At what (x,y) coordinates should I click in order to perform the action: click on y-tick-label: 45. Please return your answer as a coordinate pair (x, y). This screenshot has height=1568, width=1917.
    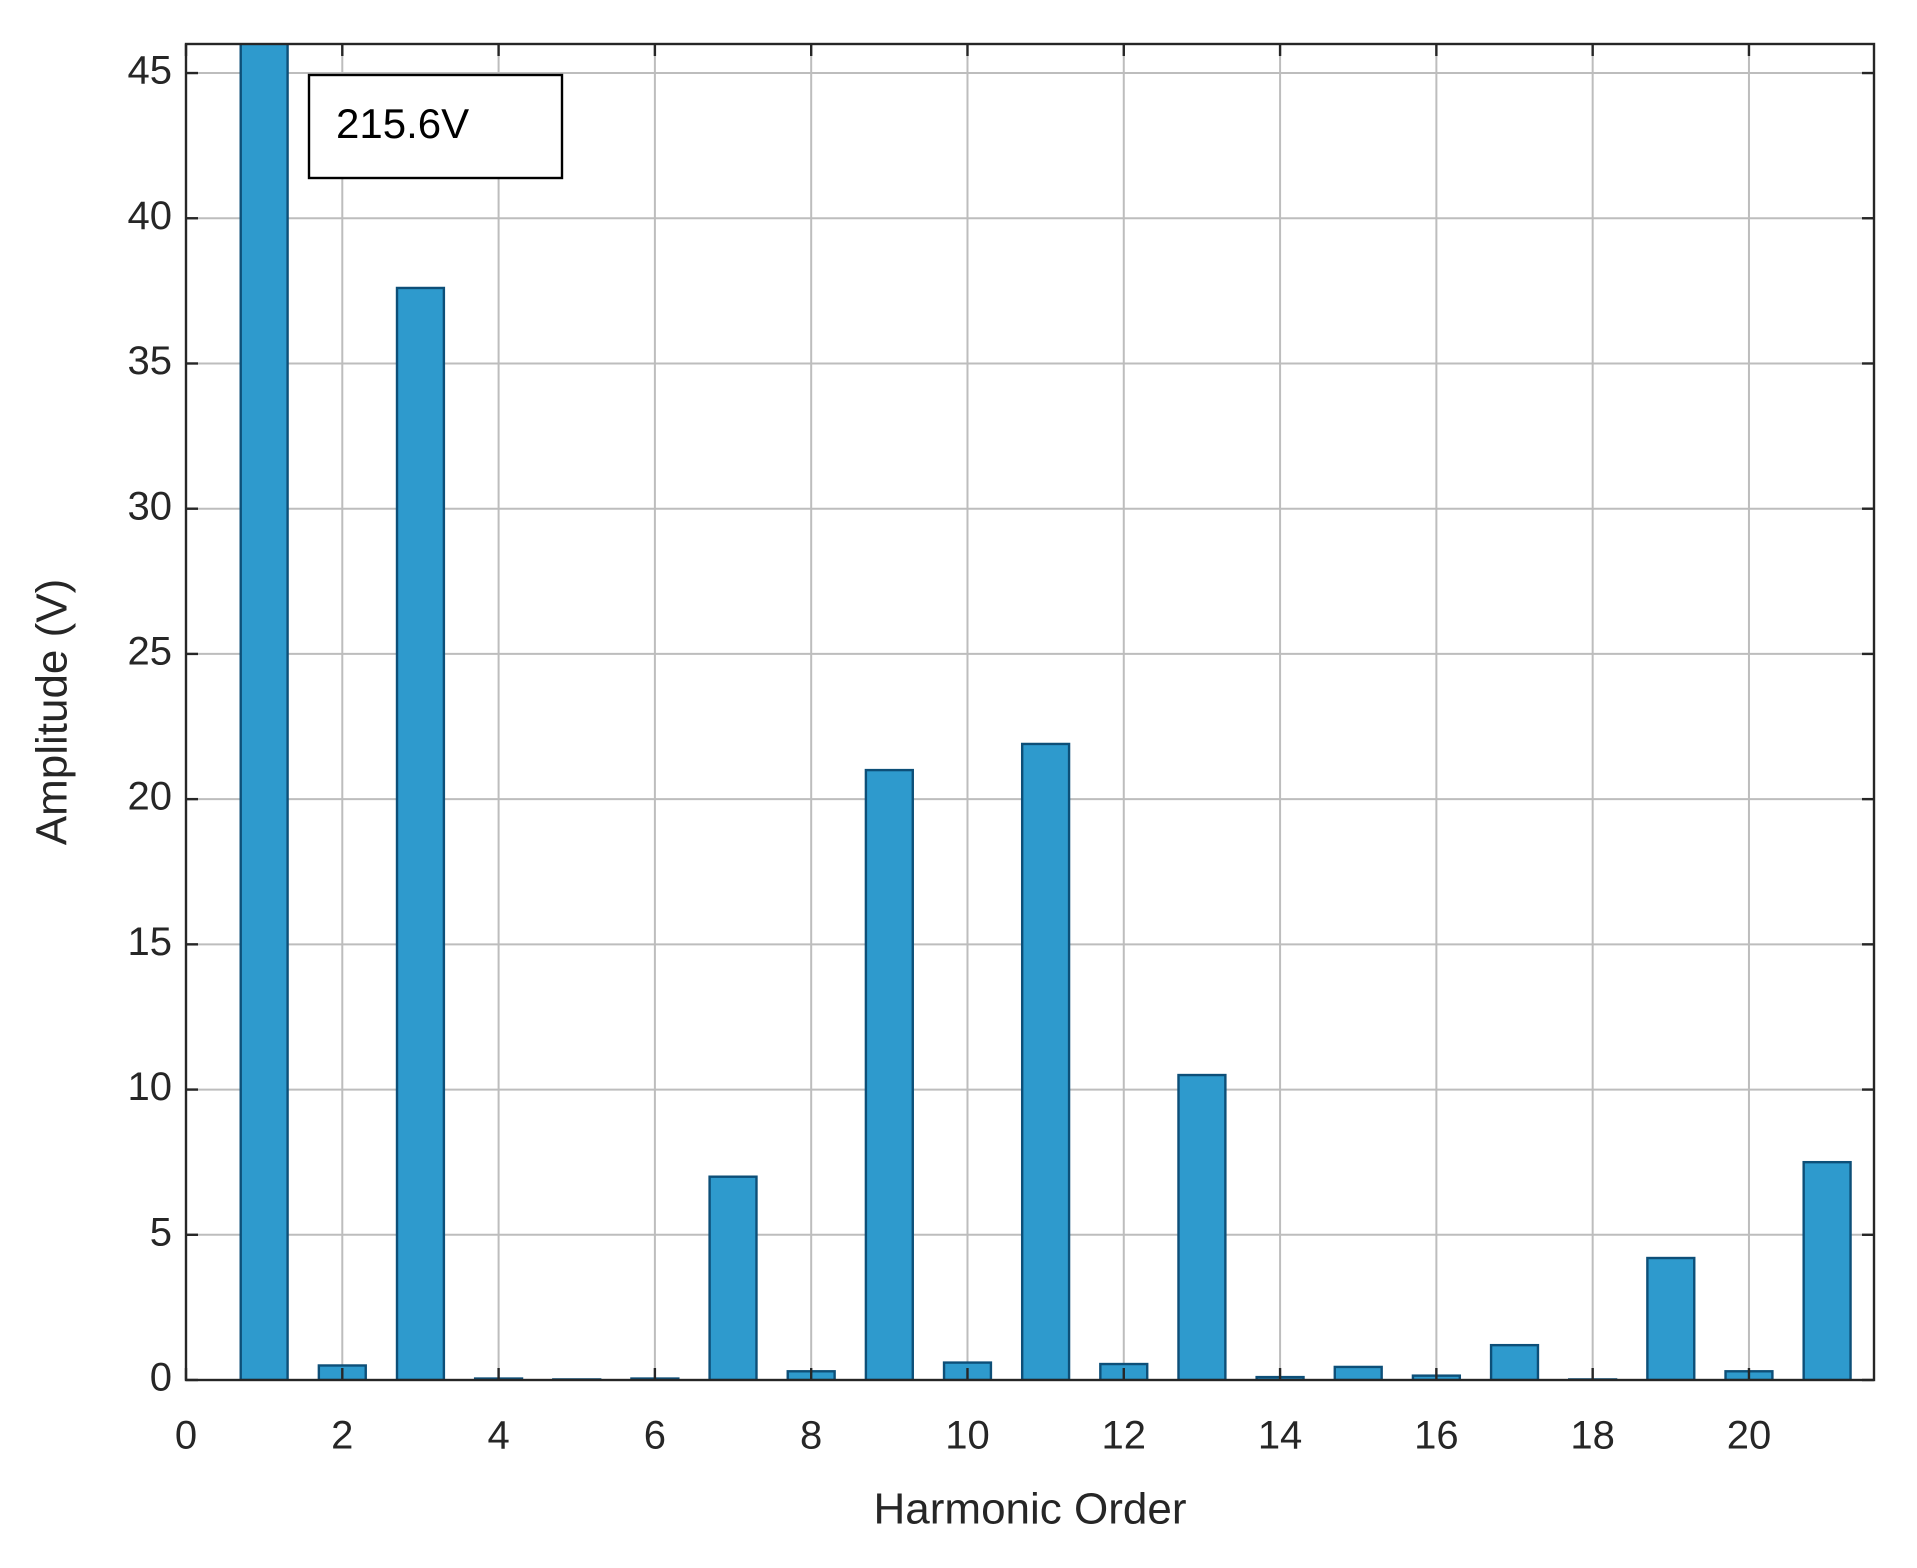
    Looking at the image, I should click on (150, 71).